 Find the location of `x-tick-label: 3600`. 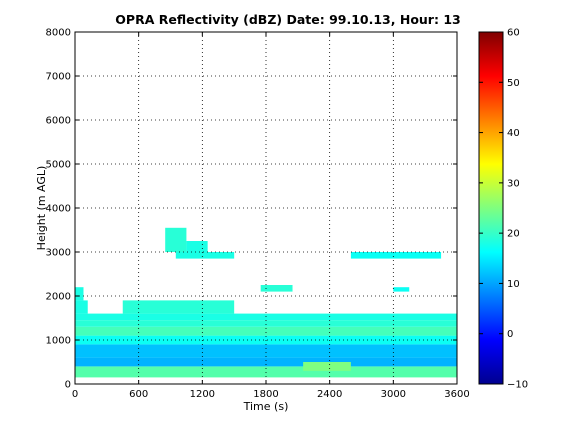

x-tick-label: 3600 is located at coordinates (456, 394).